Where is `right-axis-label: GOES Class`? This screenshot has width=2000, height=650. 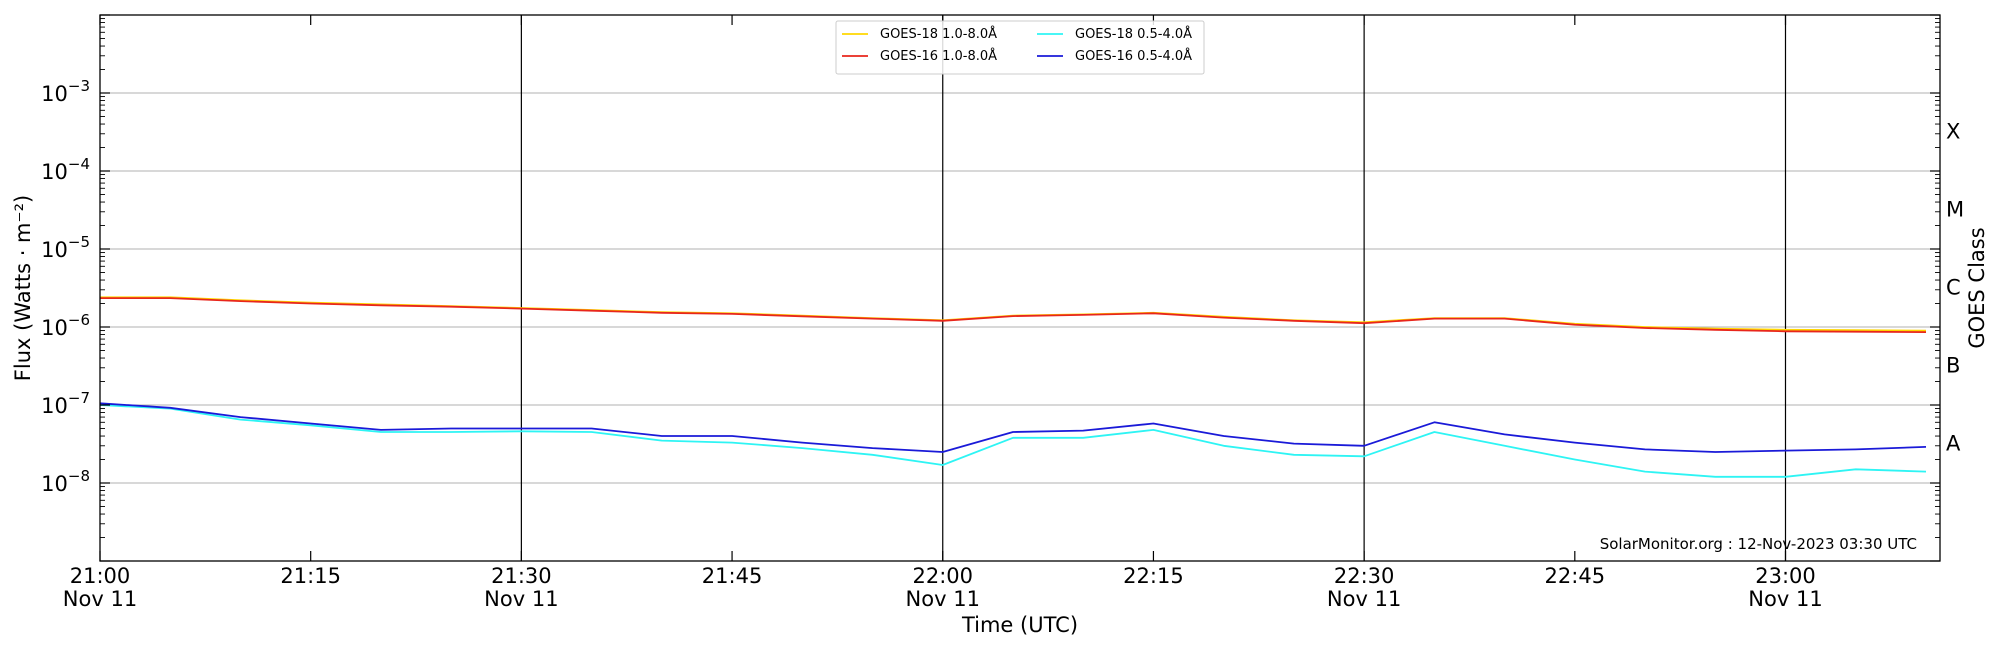 right-axis-label: GOES Class is located at coordinates (1977, 287).